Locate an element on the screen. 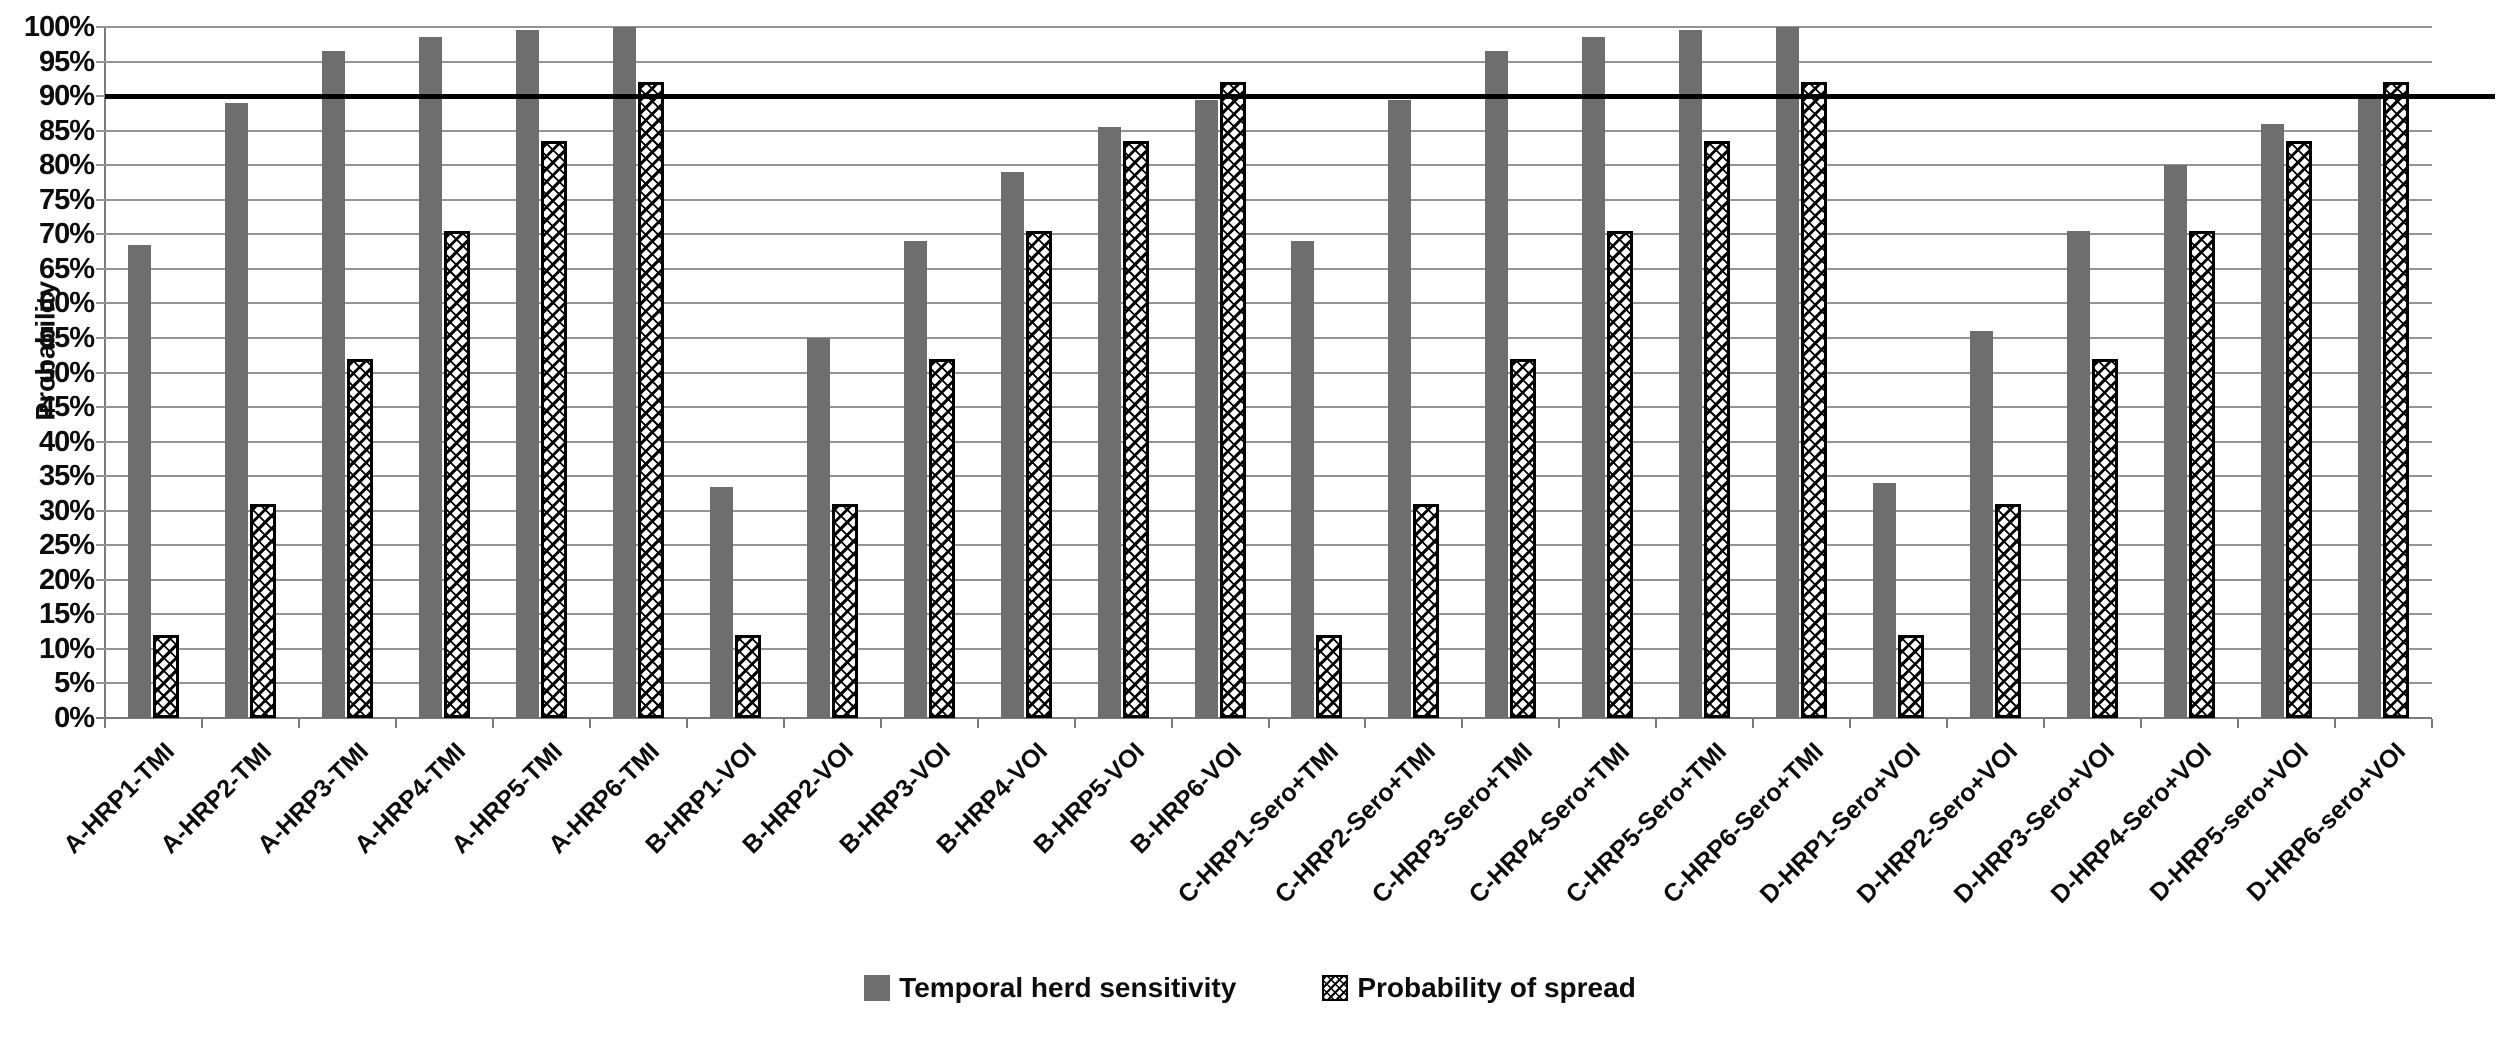 The width and height of the screenshot is (2500, 1054). y-tick-label-0%: 0% is located at coordinates (74, 718).